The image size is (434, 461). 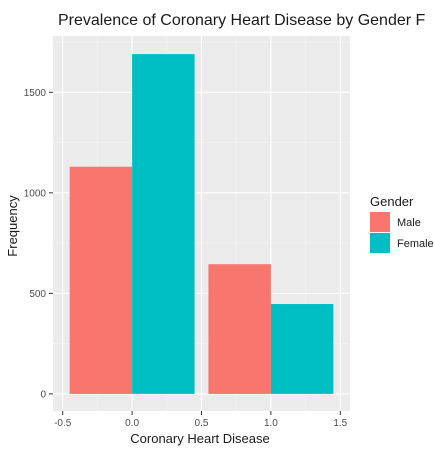 I want to click on legend-key-male, so click(x=380, y=222).